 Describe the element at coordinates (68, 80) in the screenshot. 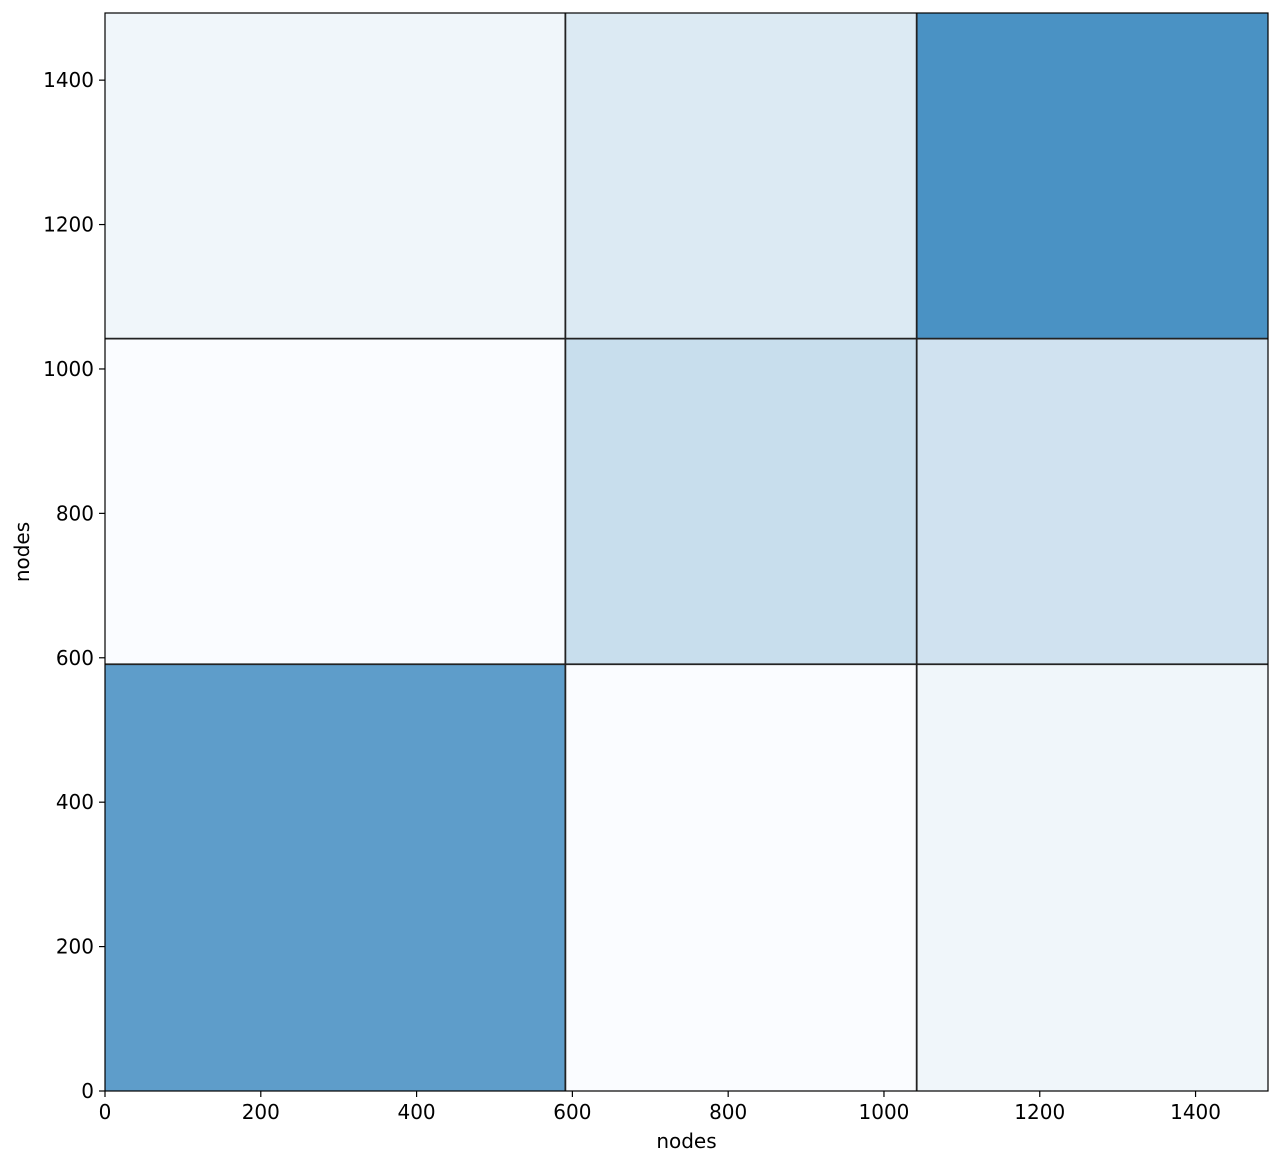

I see `y-tick-label-1400: 1400` at that location.